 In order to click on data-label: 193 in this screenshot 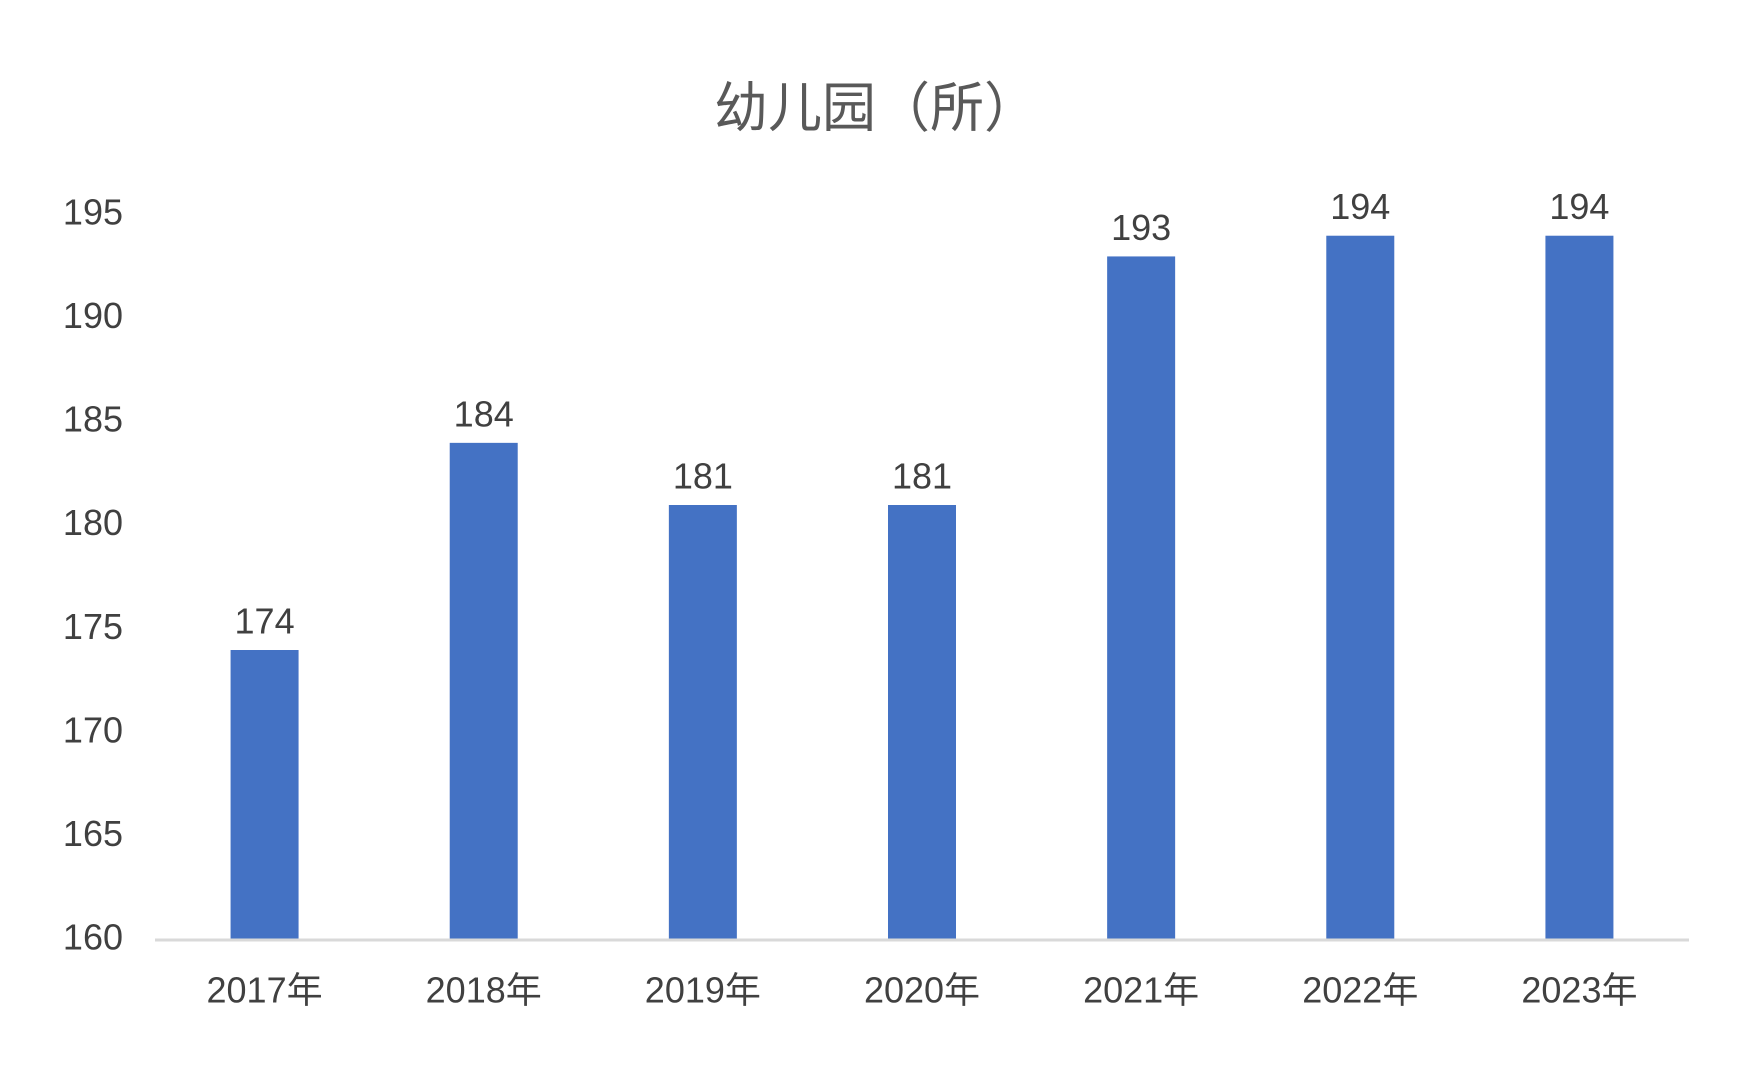, I will do `click(1141, 227)`.